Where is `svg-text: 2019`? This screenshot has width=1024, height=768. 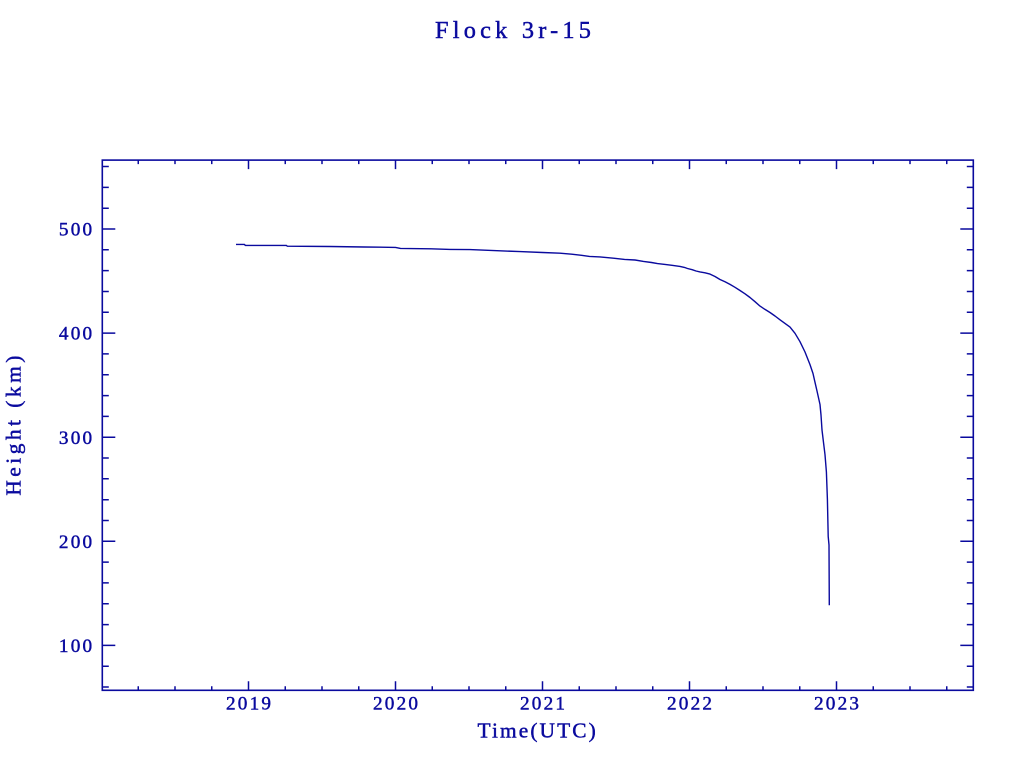
svg-text: 2019 is located at coordinates (249, 704).